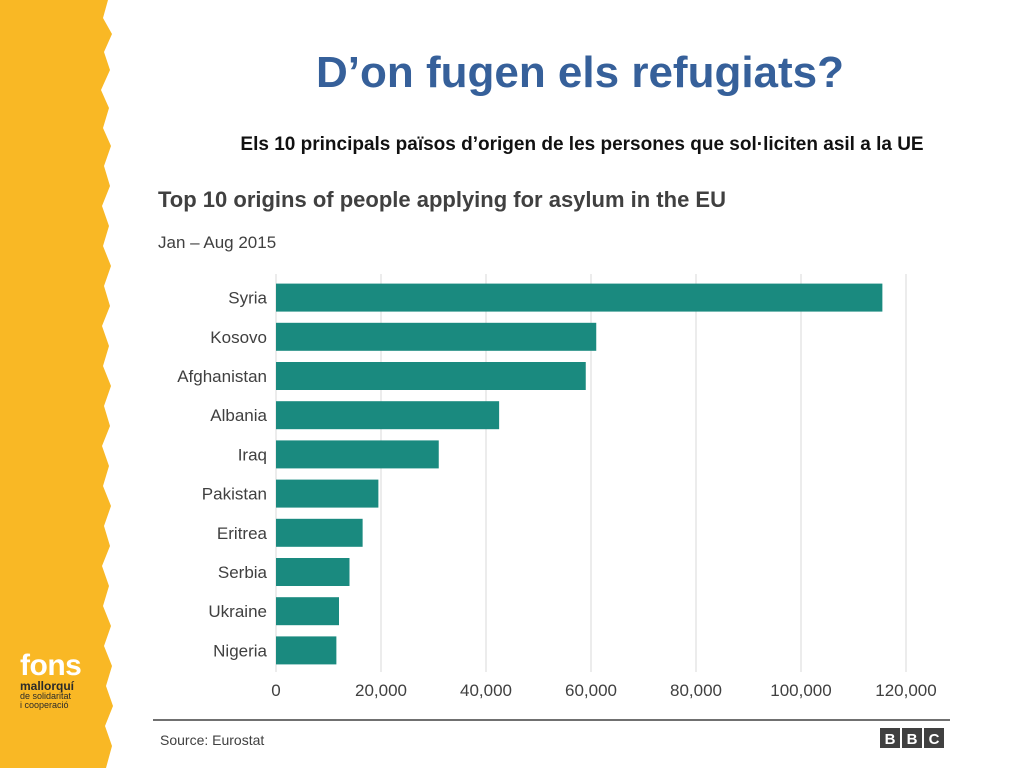 This screenshot has height=768, width=1024. Describe the element at coordinates (591, 690) in the screenshot. I see `x-tick-label: 60,000` at that location.